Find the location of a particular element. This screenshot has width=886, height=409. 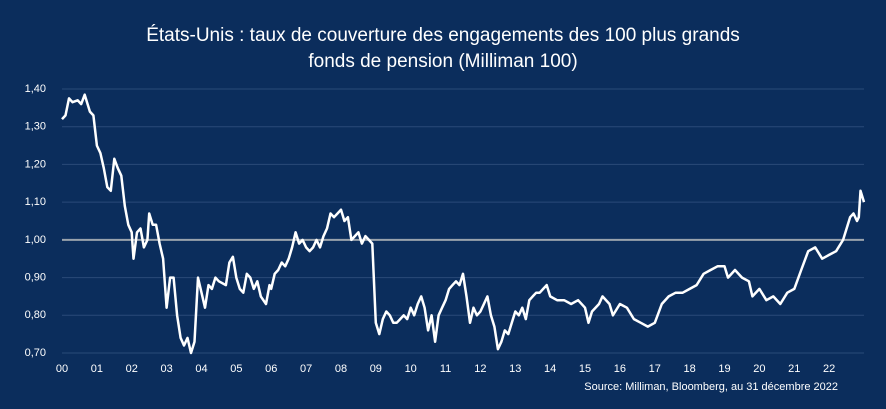

x-tick-label: 05 is located at coordinates (236, 369).